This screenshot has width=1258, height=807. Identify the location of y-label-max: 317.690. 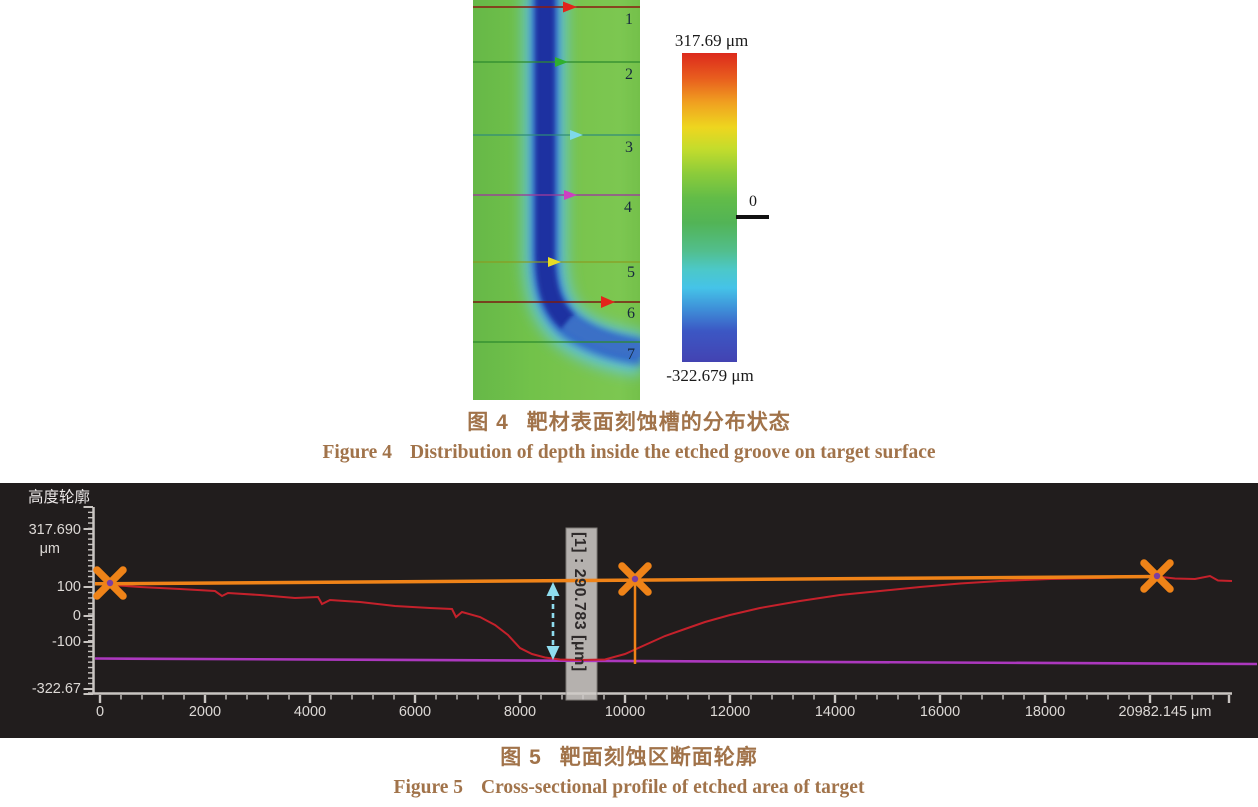
(55, 530).